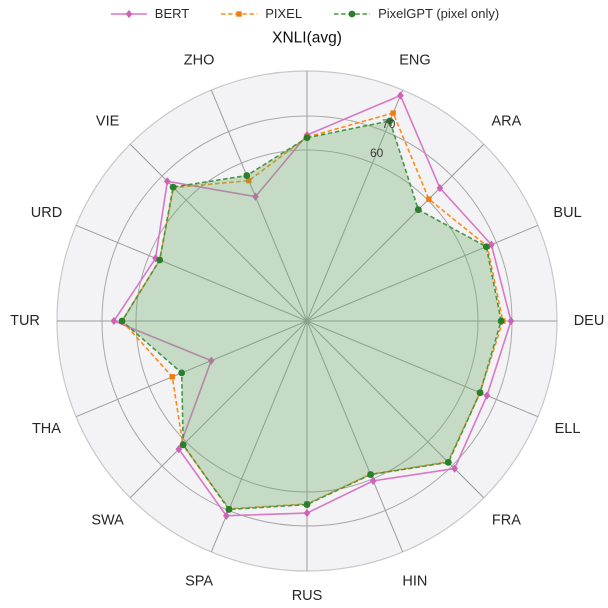 The image size is (608, 608). What do you see at coordinates (355, 436) in the screenshot?
I see `spoke-HIN` at bounding box center [355, 436].